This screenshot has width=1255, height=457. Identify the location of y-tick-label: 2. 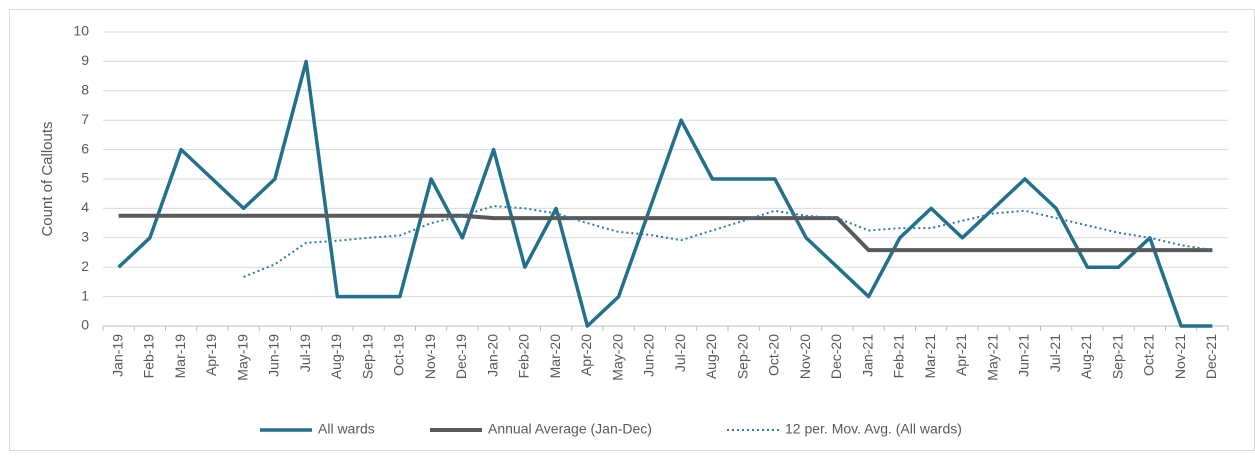
(85, 266).